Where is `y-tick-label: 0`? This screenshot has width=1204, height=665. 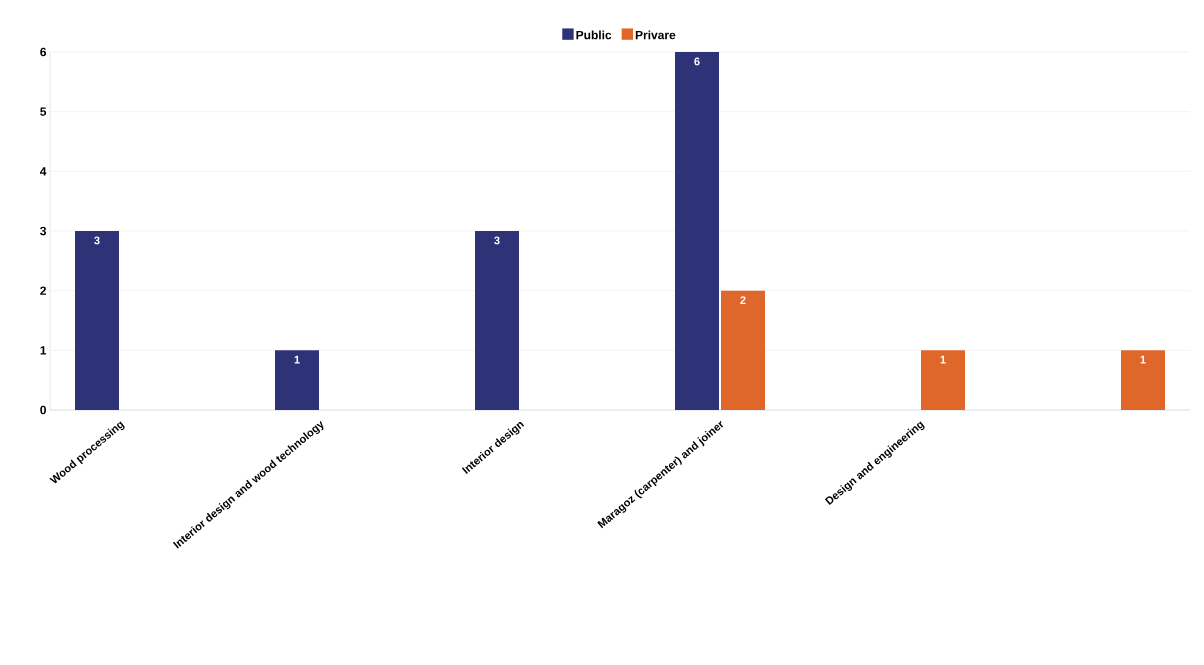 y-tick-label: 0 is located at coordinates (43, 410).